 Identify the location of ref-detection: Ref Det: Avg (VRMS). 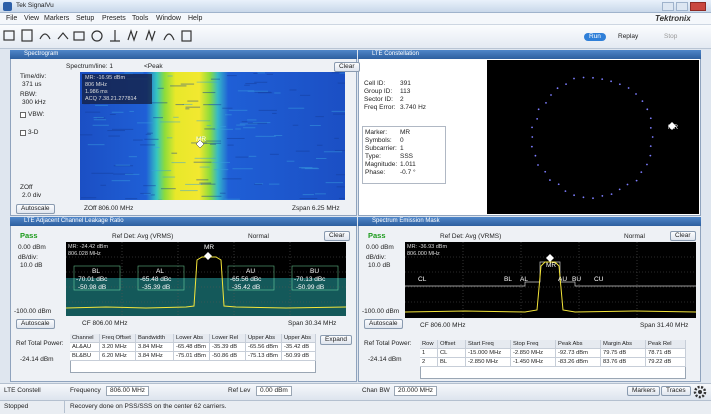
(471, 236).